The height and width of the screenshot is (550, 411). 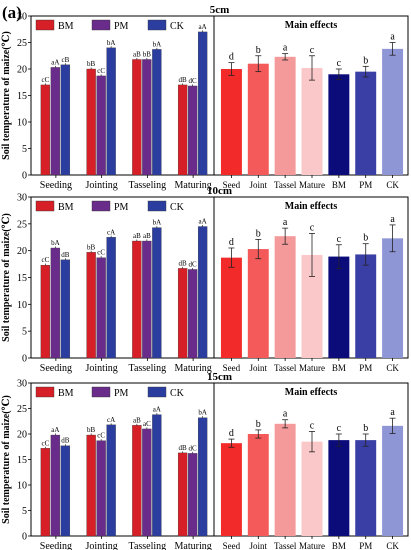 I want to click on x-tick-label: Mature, so click(x=312, y=545).